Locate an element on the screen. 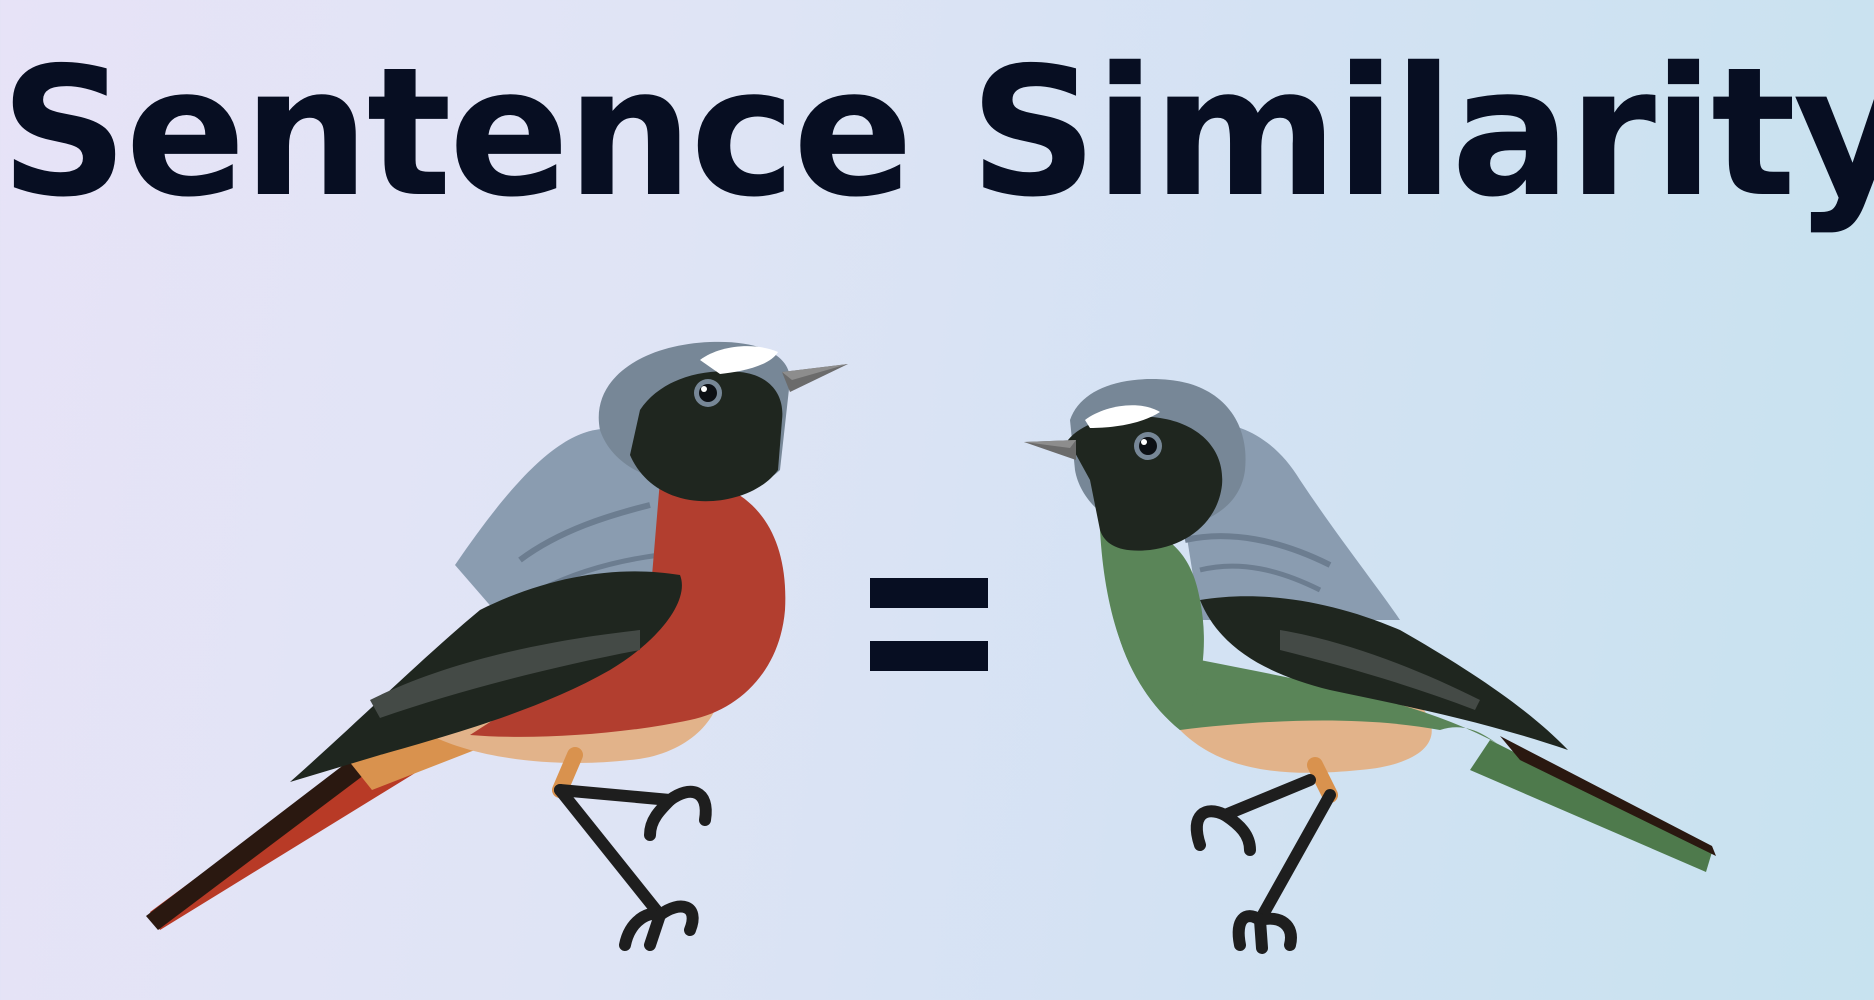 The height and width of the screenshot is (1000, 1874). green-bird-legs is located at coordinates (1264, 855).